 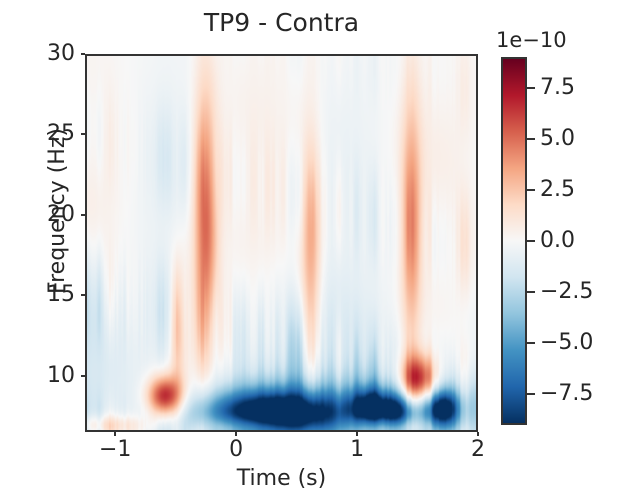 What do you see at coordinates (557, 138) in the screenshot?
I see `colorbar-tick-label: 5.0` at bounding box center [557, 138].